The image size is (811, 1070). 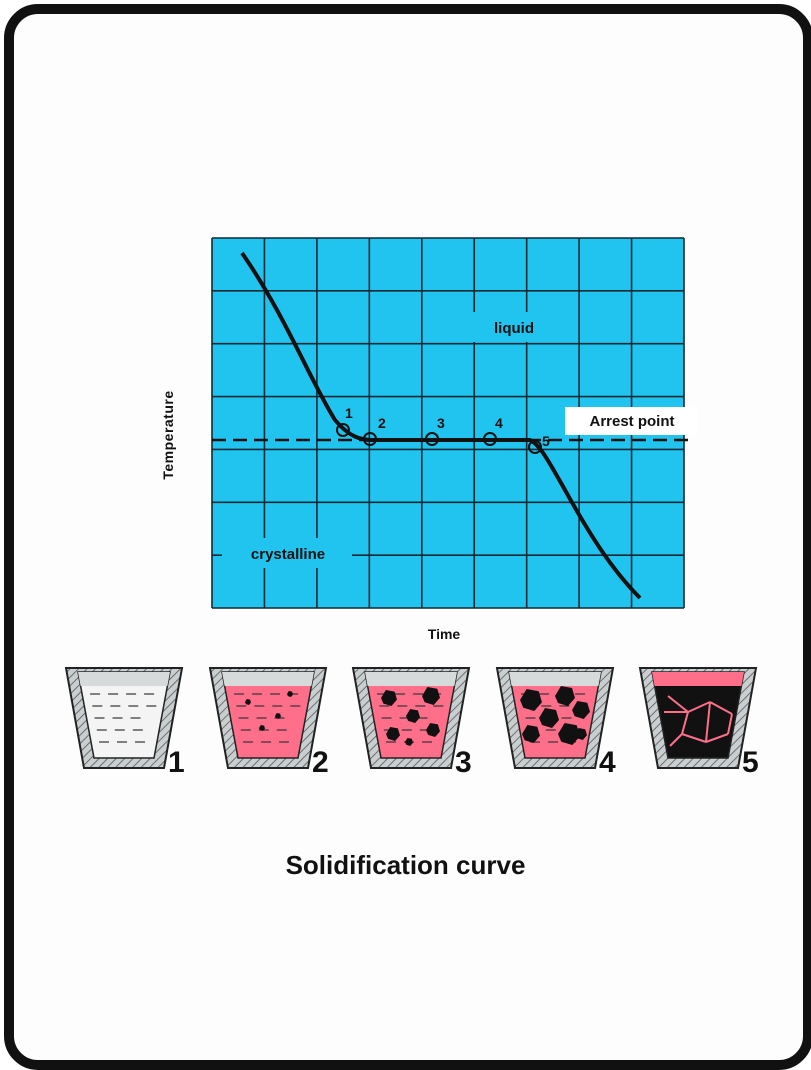 What do you see at coordinates (405, 865) in the screenshot?
I see `figure-title: Solidification curve` at bounding box center [405, 865].